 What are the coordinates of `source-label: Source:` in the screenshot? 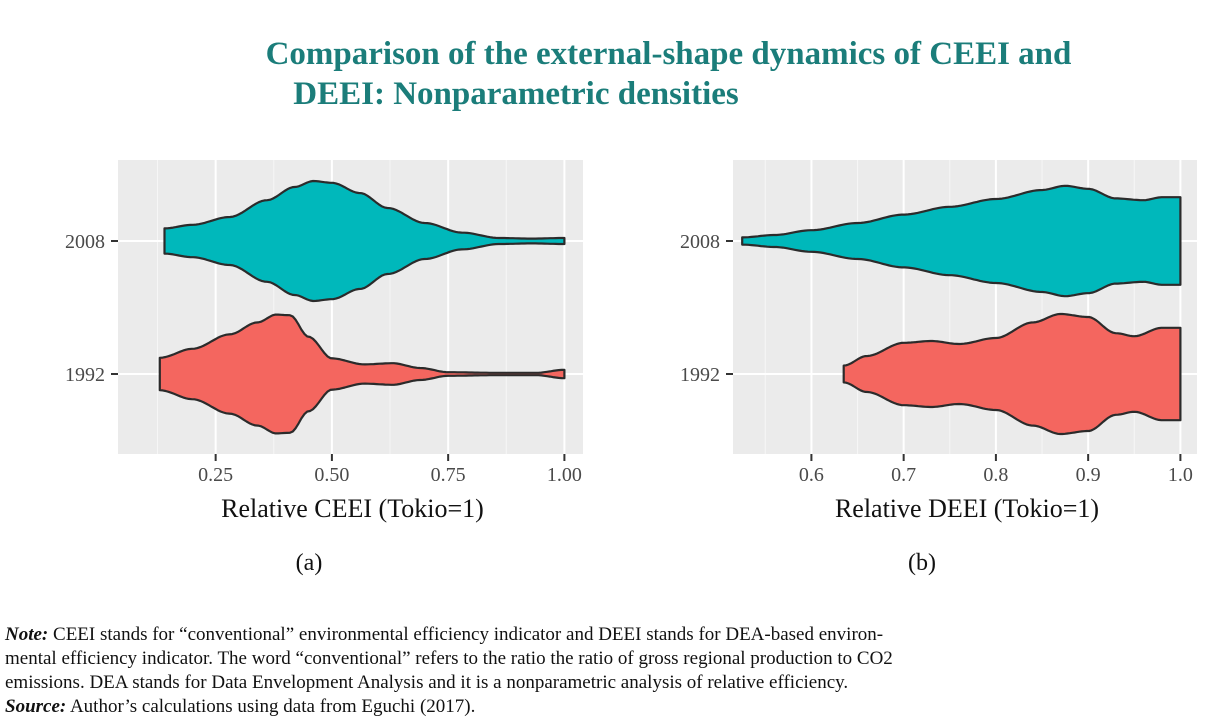 It's located at (36, 706).